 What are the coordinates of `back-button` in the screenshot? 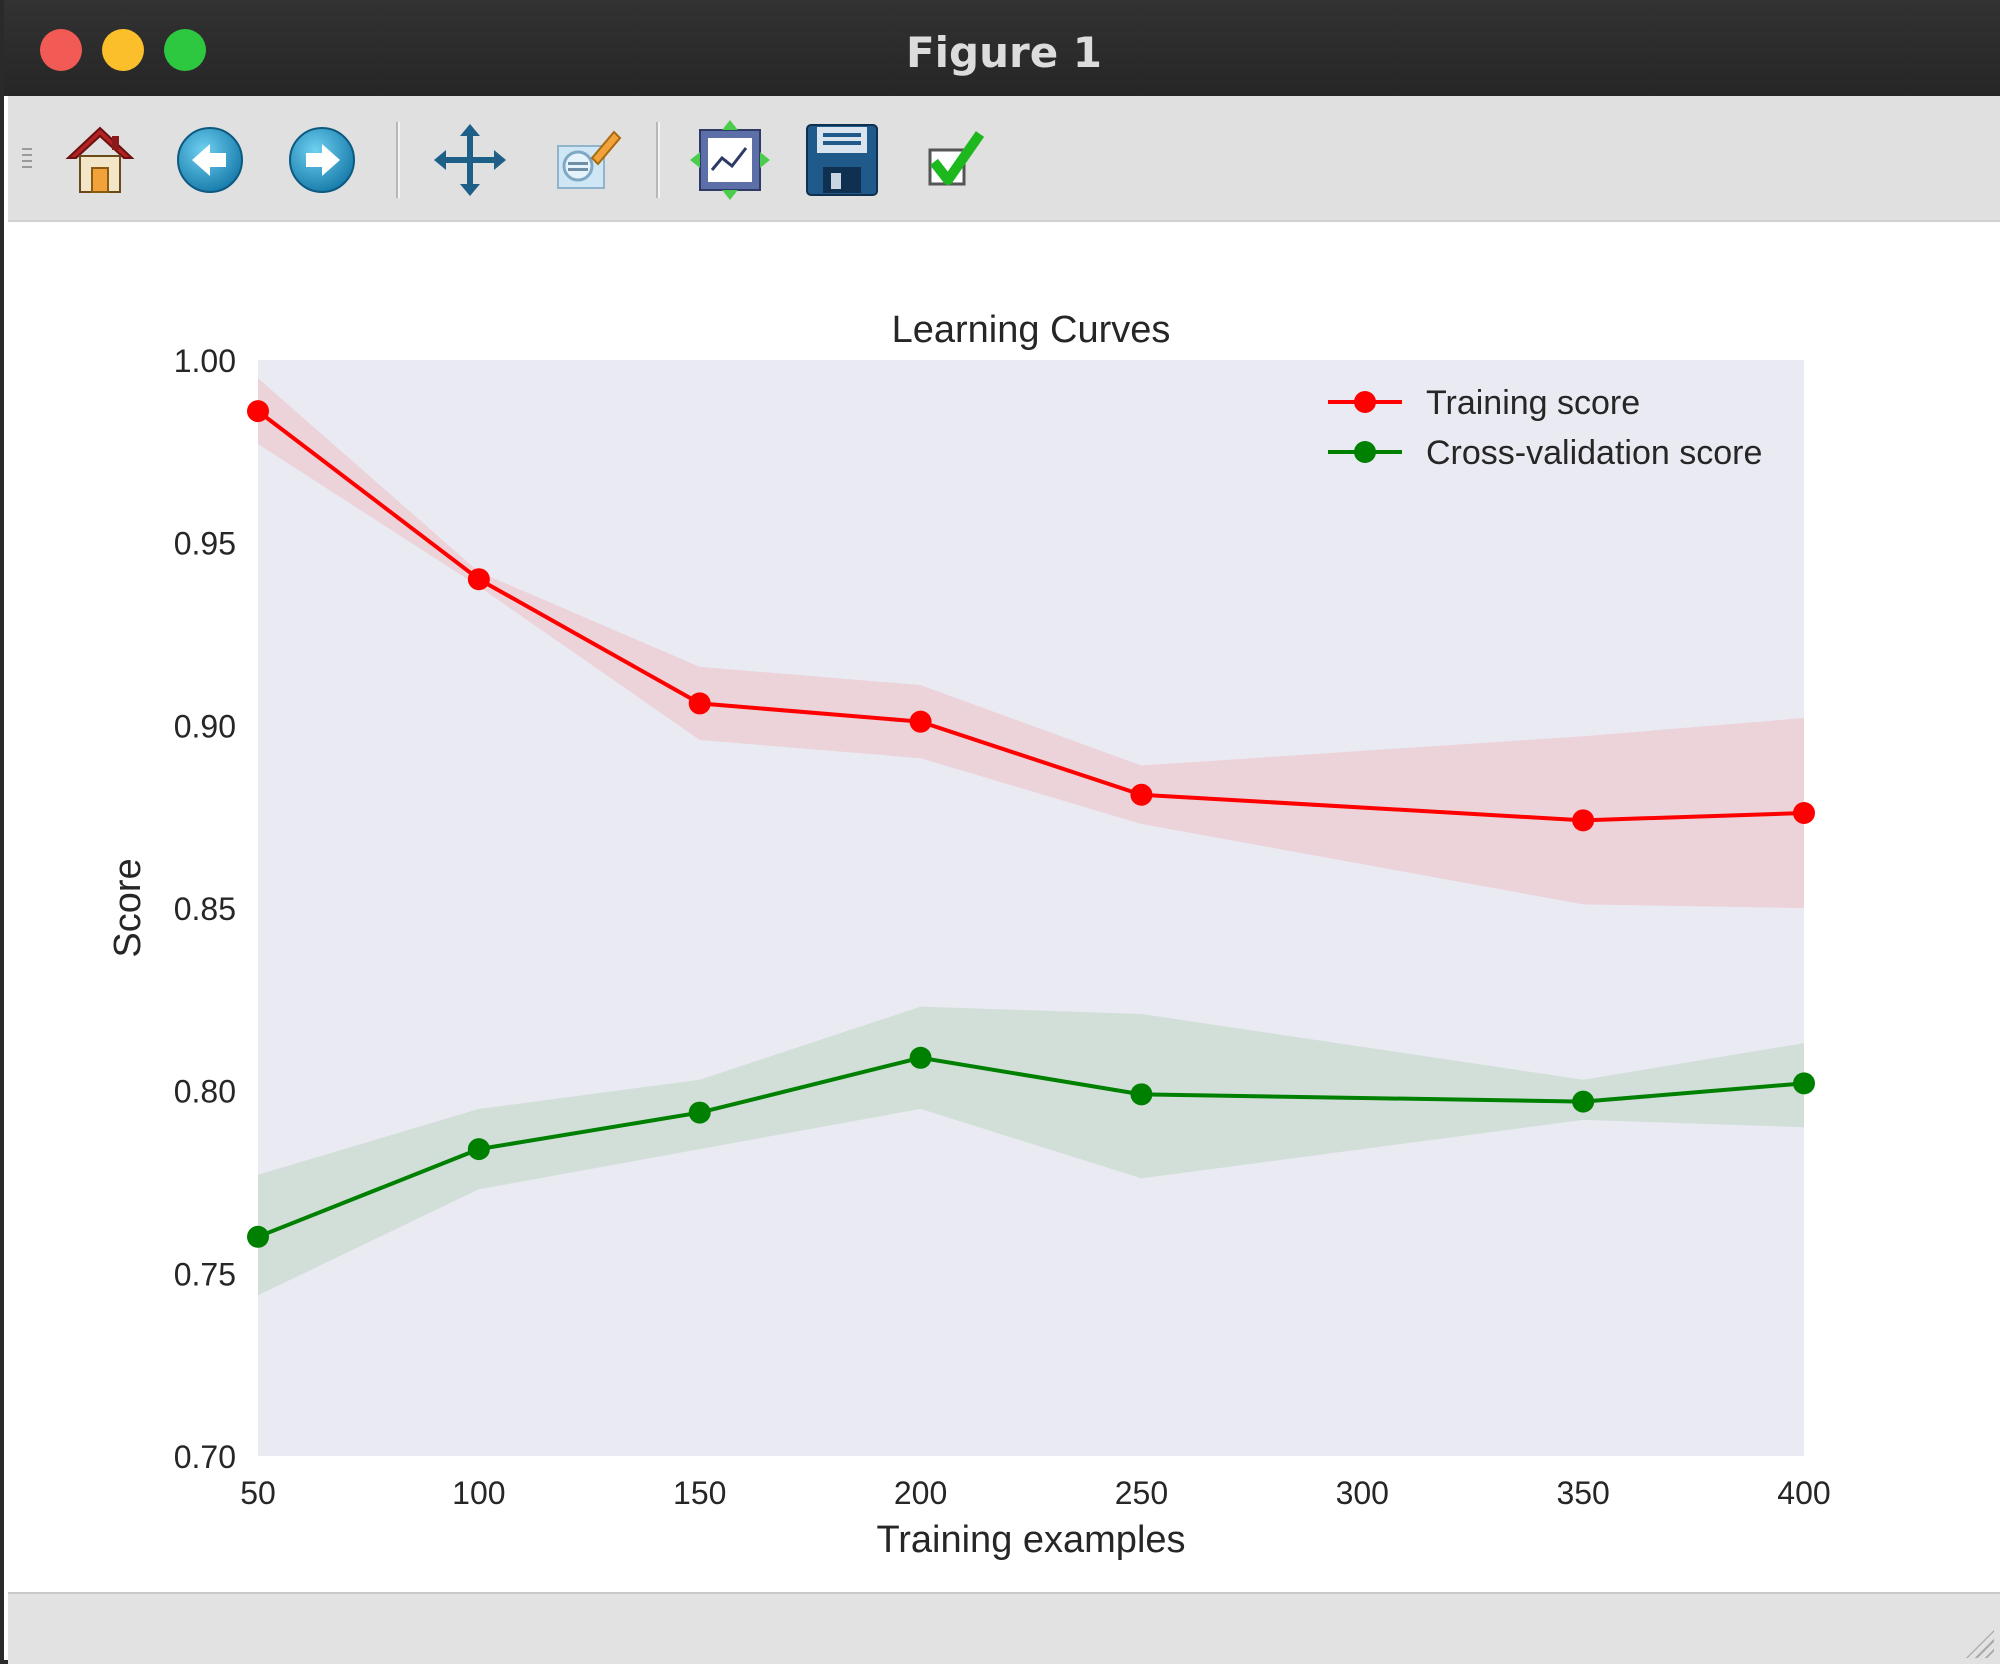 It's located at (210, 160).